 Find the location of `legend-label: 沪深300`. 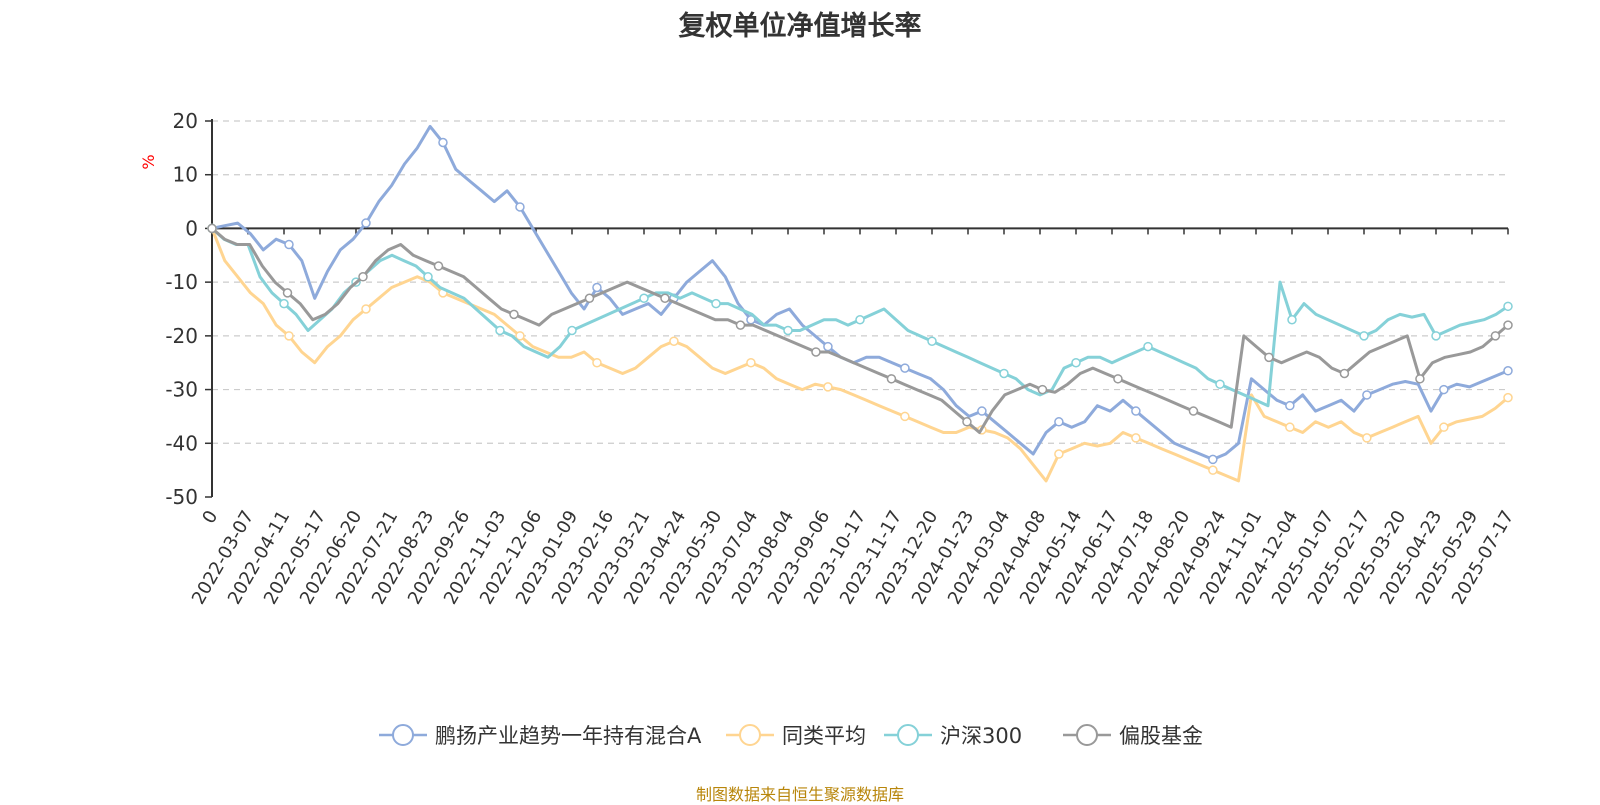

legend-label: 沪深300 is located at coordinates (981, 736).